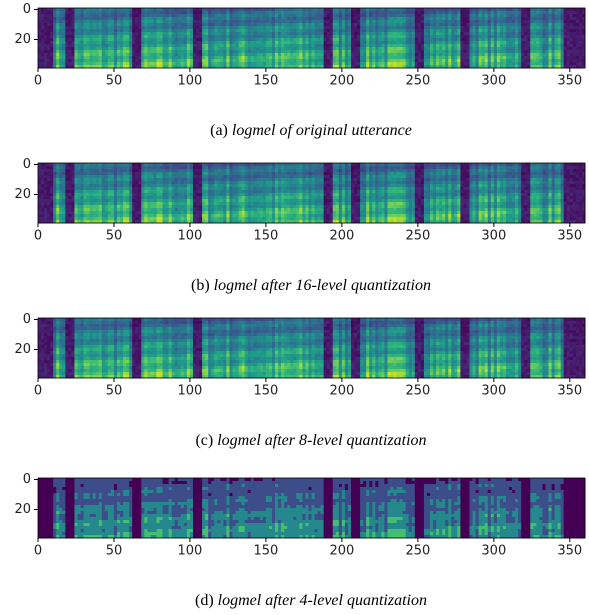 This screenshot has width=589, height=615. What do you see at coordinates (322, 130) in the screenshot?
I see `caption-text: logmel of original utterance` at bounding box center [322, 130].